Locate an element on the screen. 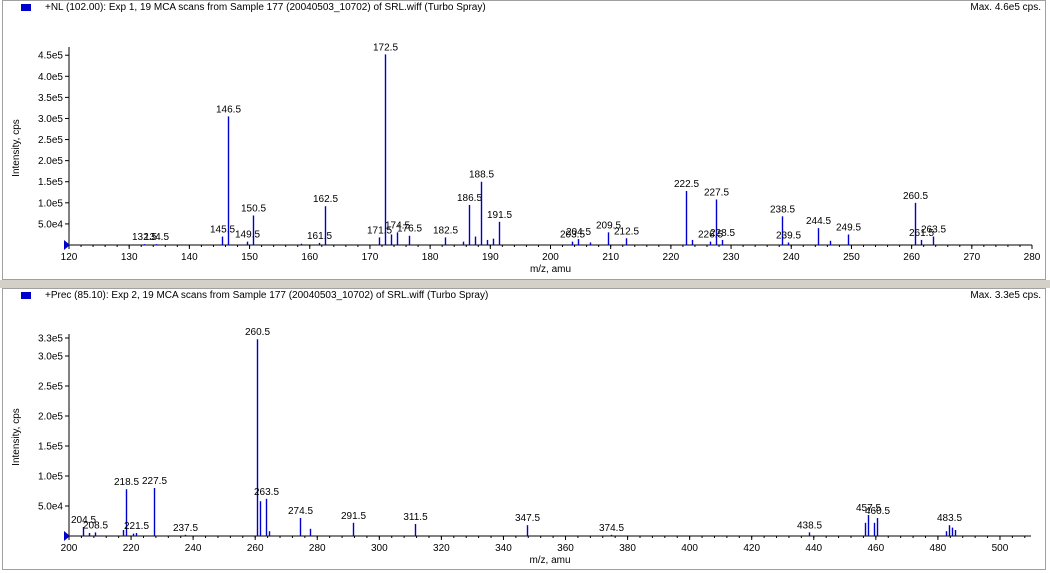  peak-label: 212.5 is located at coordinates (626, 231).